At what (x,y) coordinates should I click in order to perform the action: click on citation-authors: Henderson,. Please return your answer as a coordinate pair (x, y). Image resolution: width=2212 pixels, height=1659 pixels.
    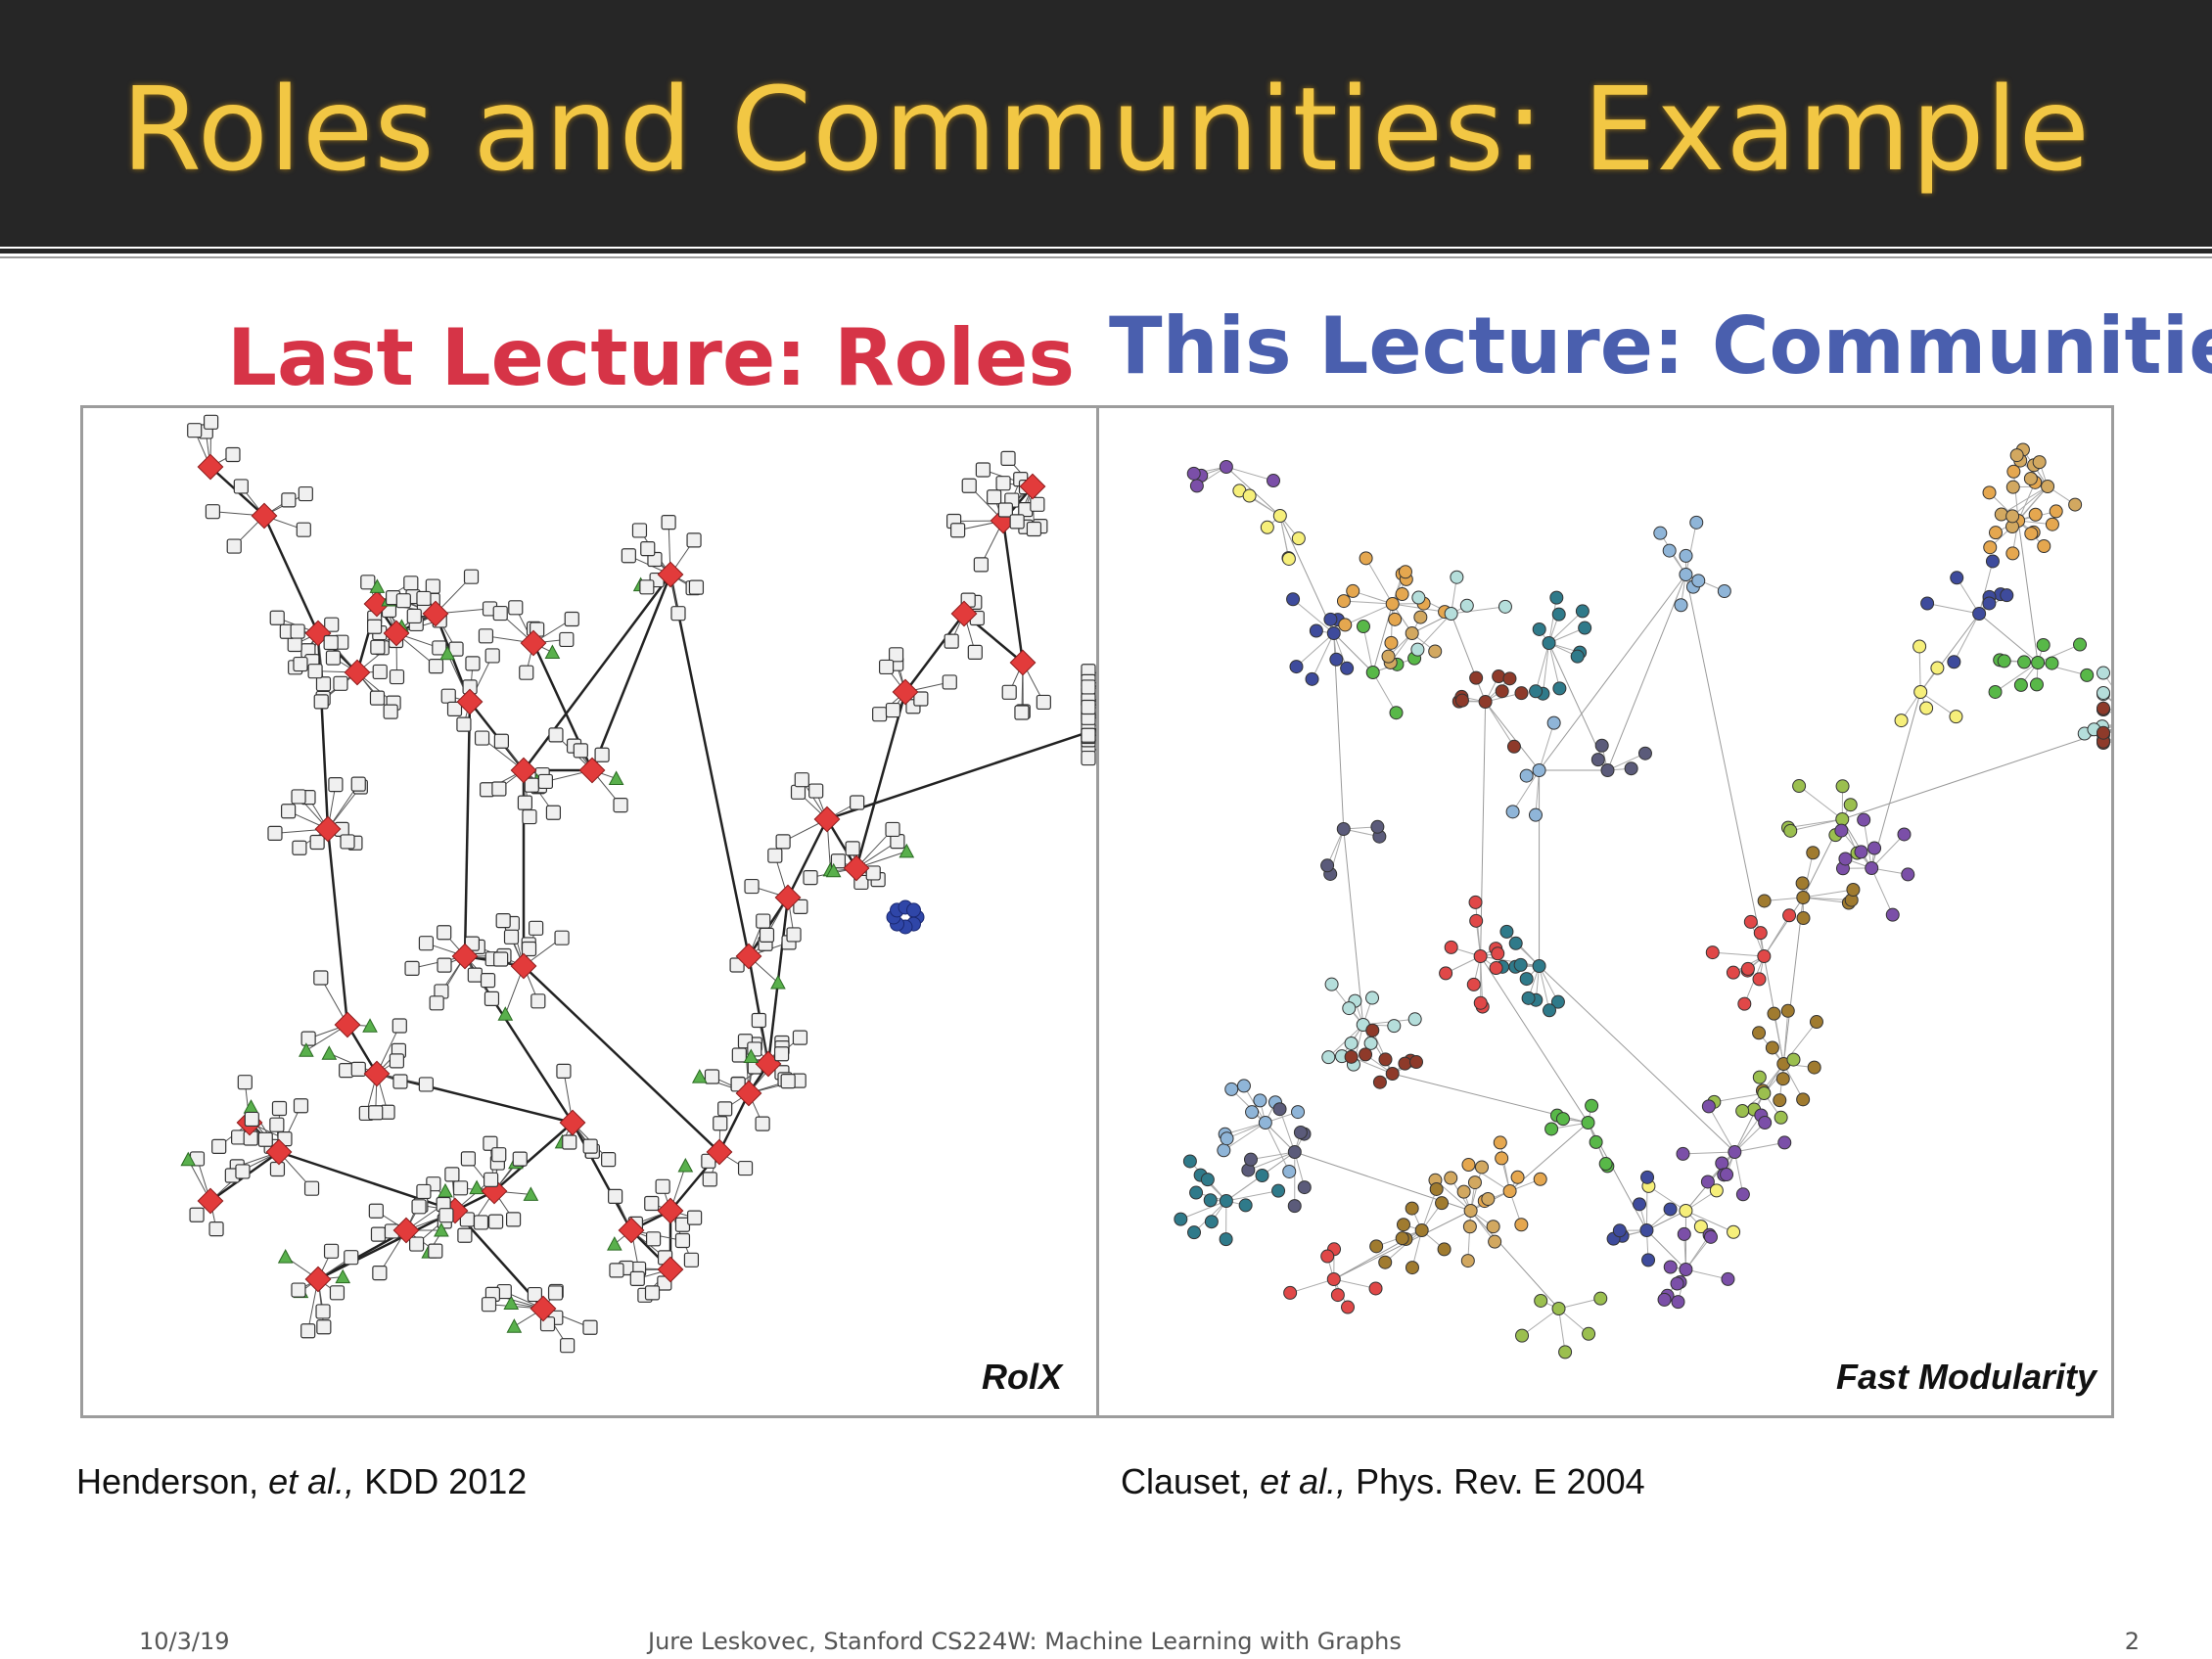
    Looking at the image, I should click on (172, 1481).